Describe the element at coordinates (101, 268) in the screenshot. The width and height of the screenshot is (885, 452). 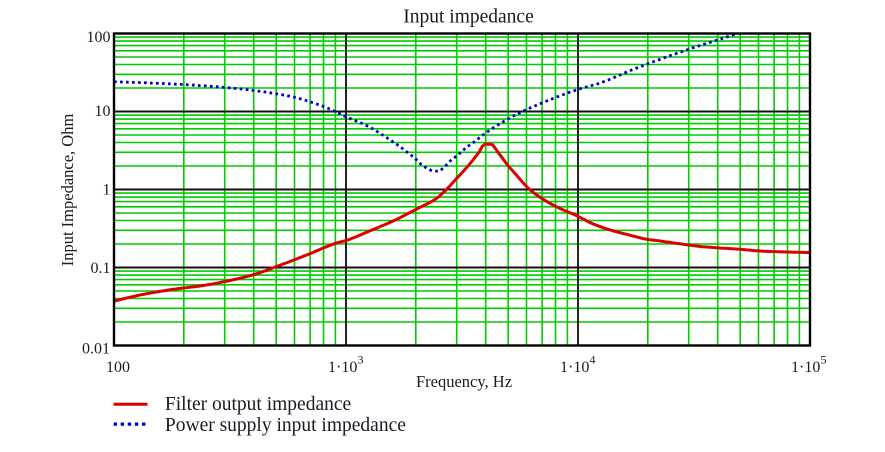
I see `svg-text: 0.1` at that location.